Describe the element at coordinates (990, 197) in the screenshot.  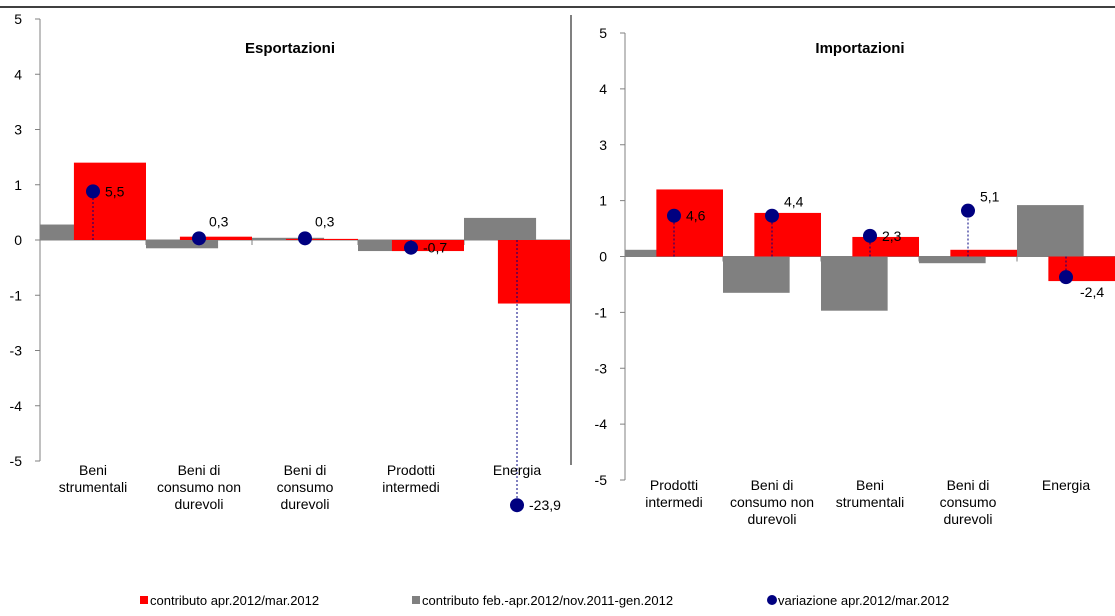
I see `point-label: 5,1` at that location.